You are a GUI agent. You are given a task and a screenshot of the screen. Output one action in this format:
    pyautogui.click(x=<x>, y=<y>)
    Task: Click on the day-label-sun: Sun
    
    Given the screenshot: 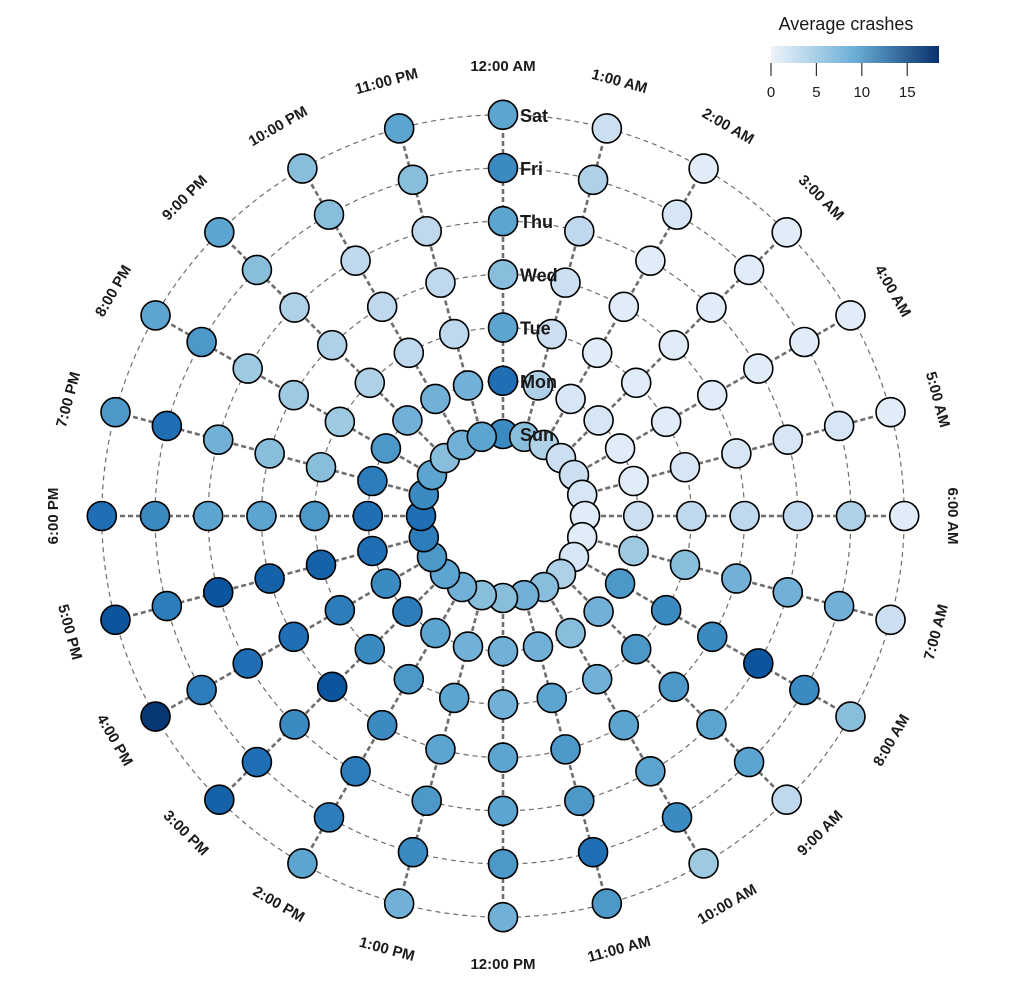 What is the action you would take?
    pyautogui.click(x=537, y=435)
    